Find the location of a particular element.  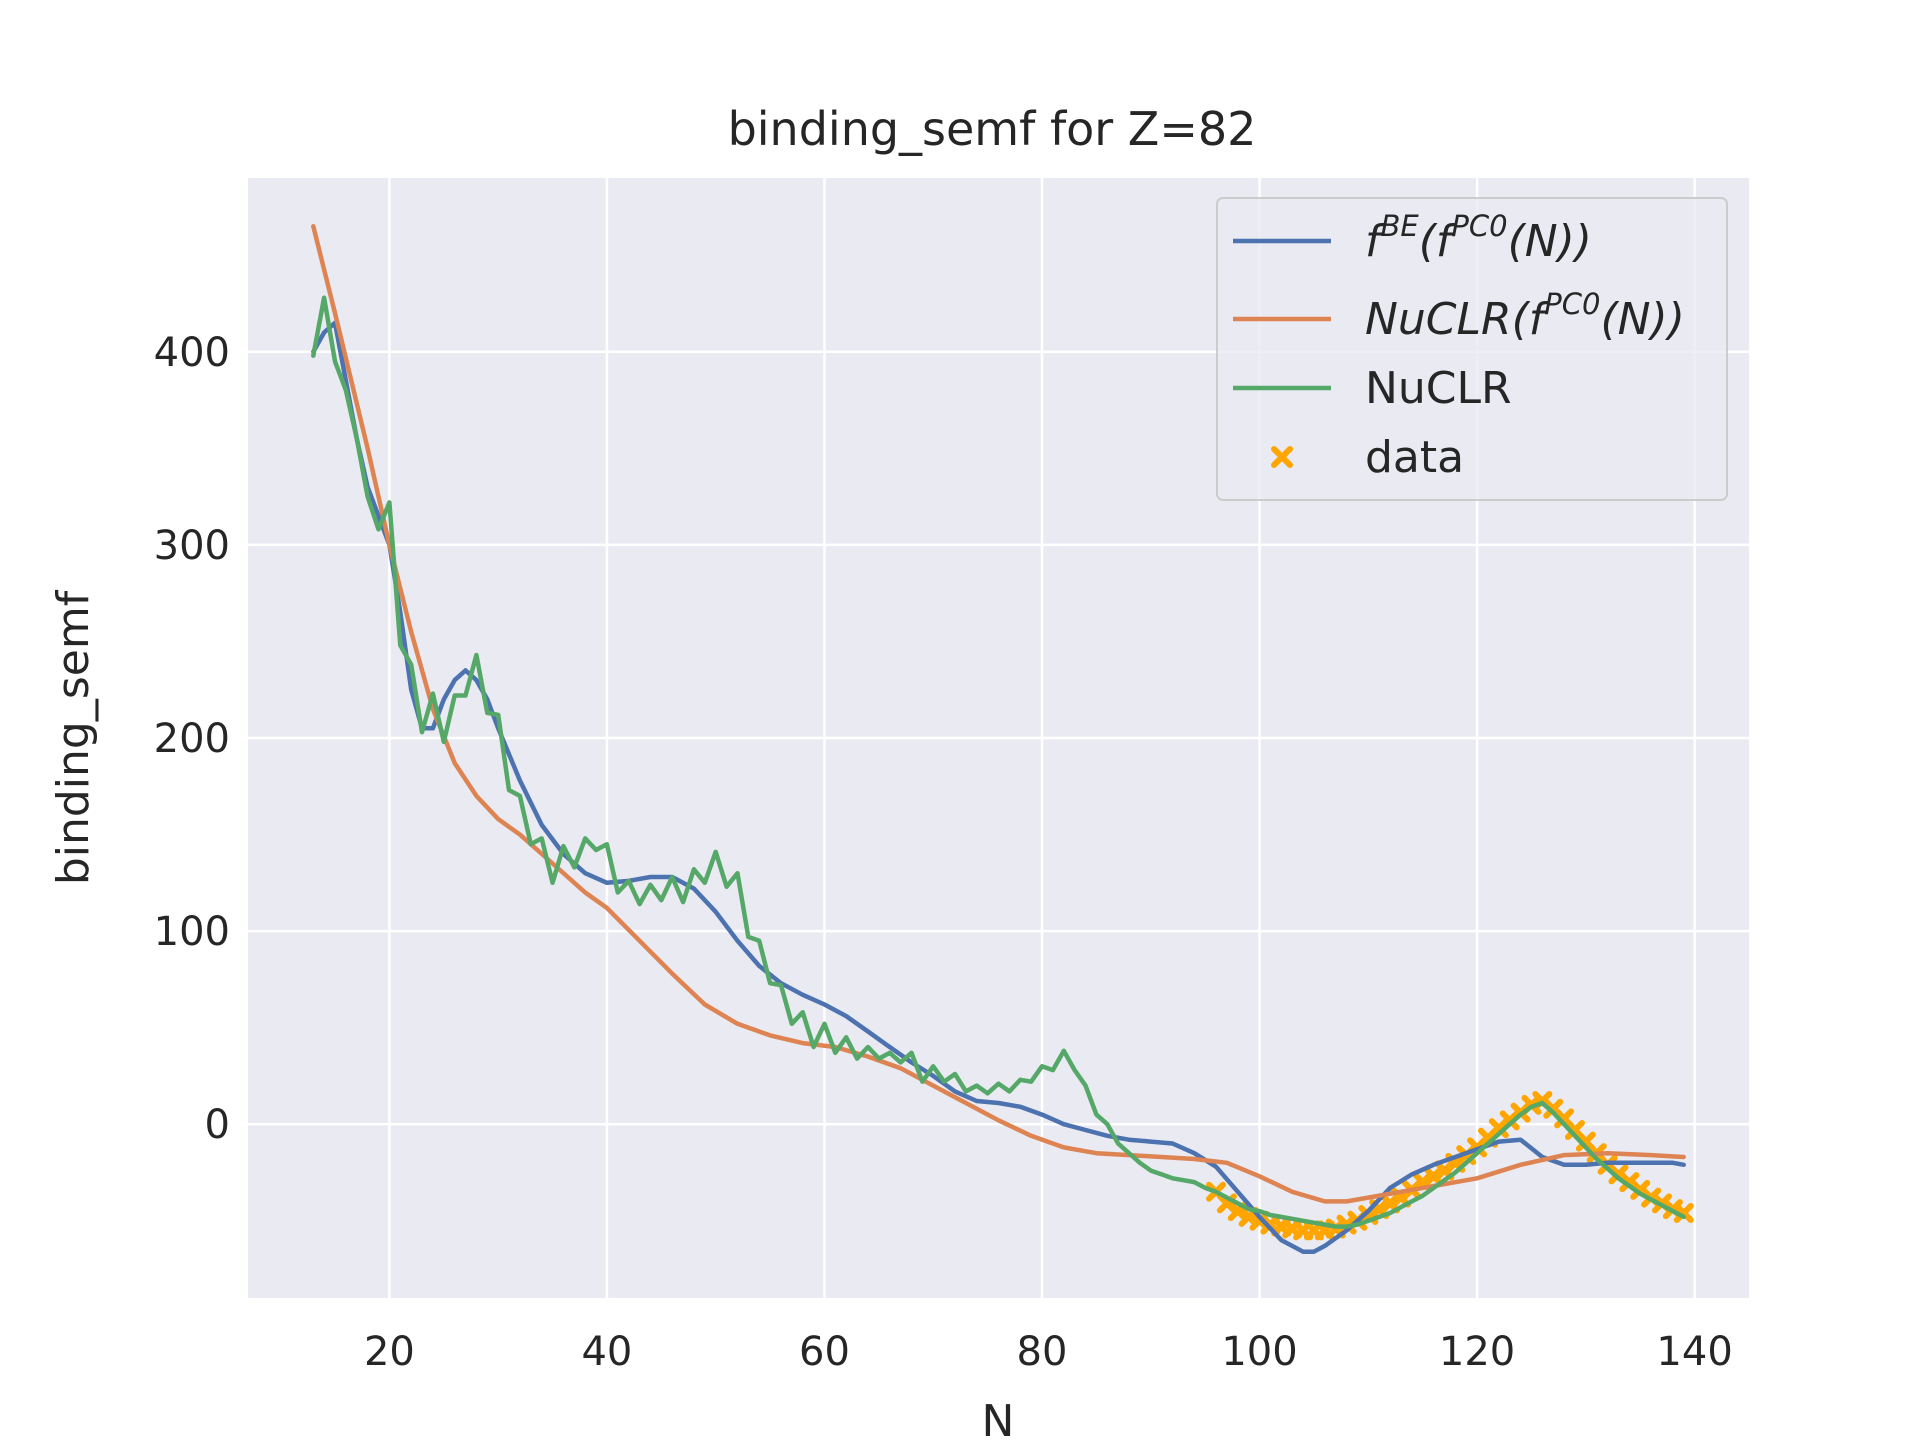

legend-fbe-sup1: BE is located at coordinates (1400, 226).